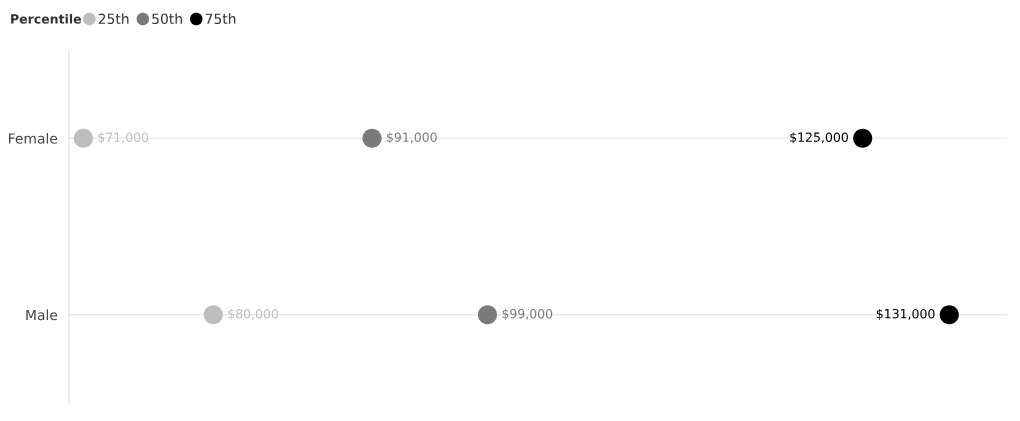 This screenshot has width=1020, height=421. What do you see at coordinates (905, 314) in the screenshot?
I see `data-label: $131,000` at bounding box center [905, 314].